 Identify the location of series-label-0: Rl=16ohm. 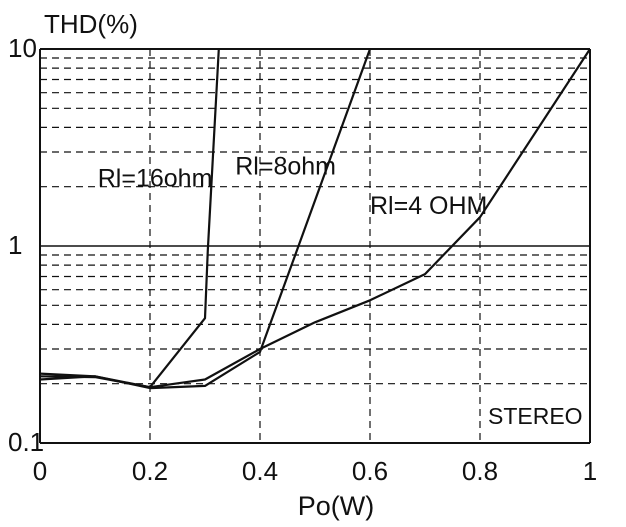
(155, 179).